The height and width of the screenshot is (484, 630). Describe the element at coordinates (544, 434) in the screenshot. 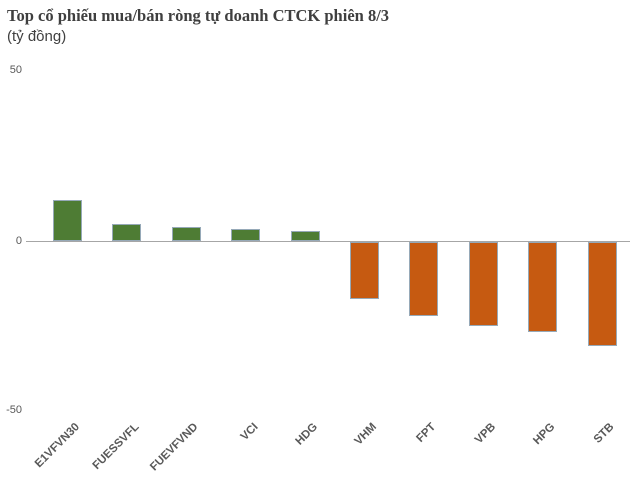

I see `x-label-HPG: HPG` at that location.